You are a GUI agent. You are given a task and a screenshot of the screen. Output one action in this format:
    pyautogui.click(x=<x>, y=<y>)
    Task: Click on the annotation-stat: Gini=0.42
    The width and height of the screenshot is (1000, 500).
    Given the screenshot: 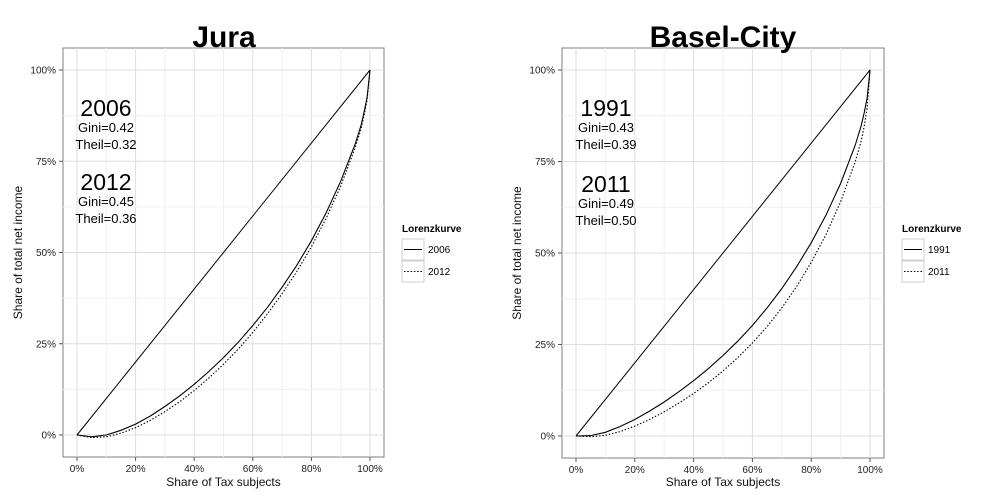 What is the action you would take?
    pyautogui.click(x=106, y=127)
    